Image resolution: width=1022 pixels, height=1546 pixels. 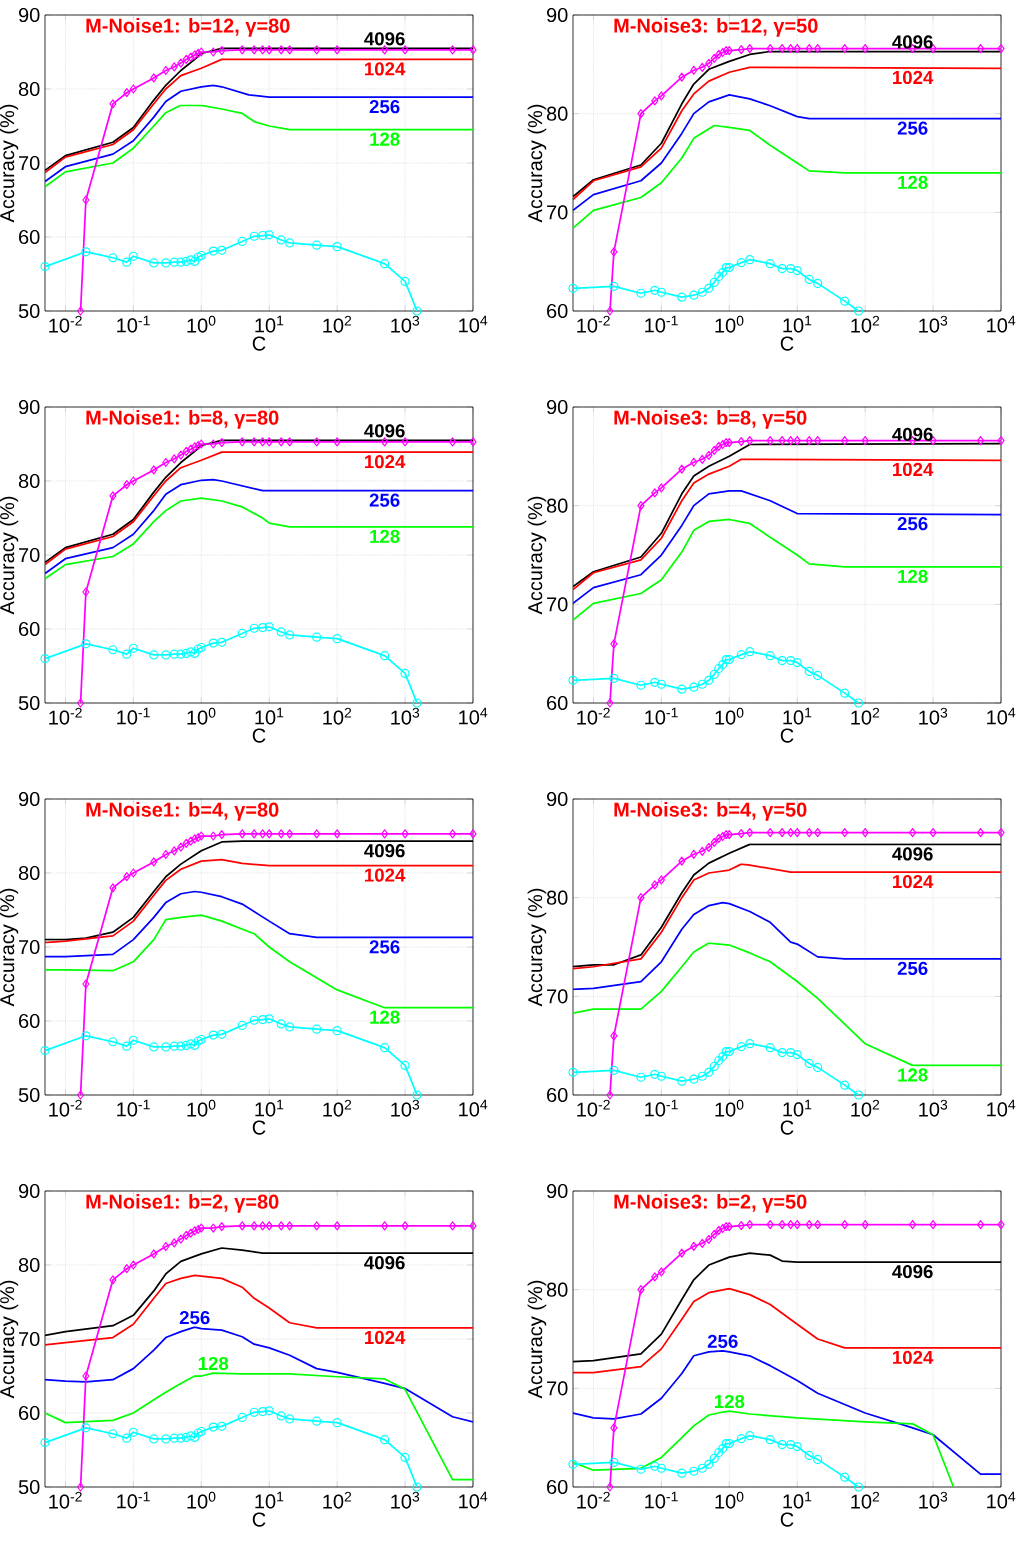 What do you see at coordinates (29, 311) in the screenshot?
I see `y-tick-label: 50` at bounding box center [29, 311].